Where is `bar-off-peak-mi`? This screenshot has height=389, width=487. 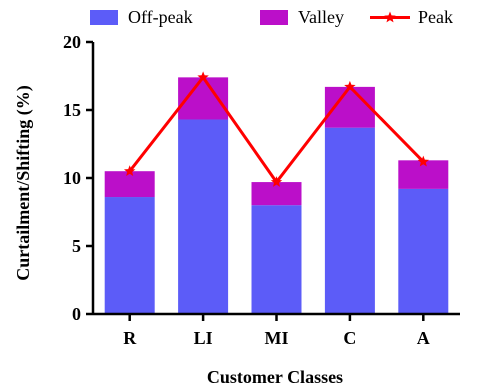 bar-off-peak-mi is located at coordinates (276, 259).